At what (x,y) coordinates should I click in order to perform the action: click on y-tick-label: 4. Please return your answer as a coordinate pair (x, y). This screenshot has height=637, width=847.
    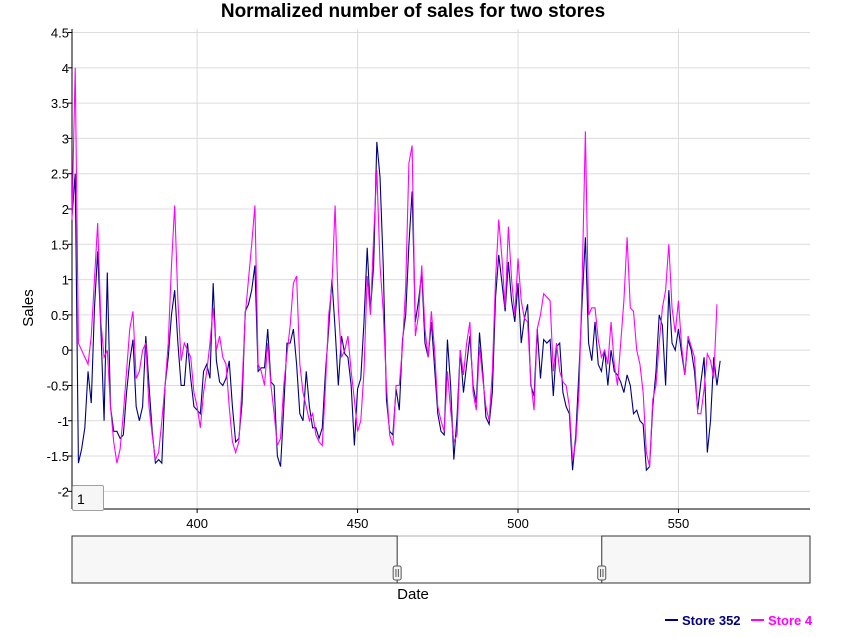
    Looking at the image, I should click on (65, 68).